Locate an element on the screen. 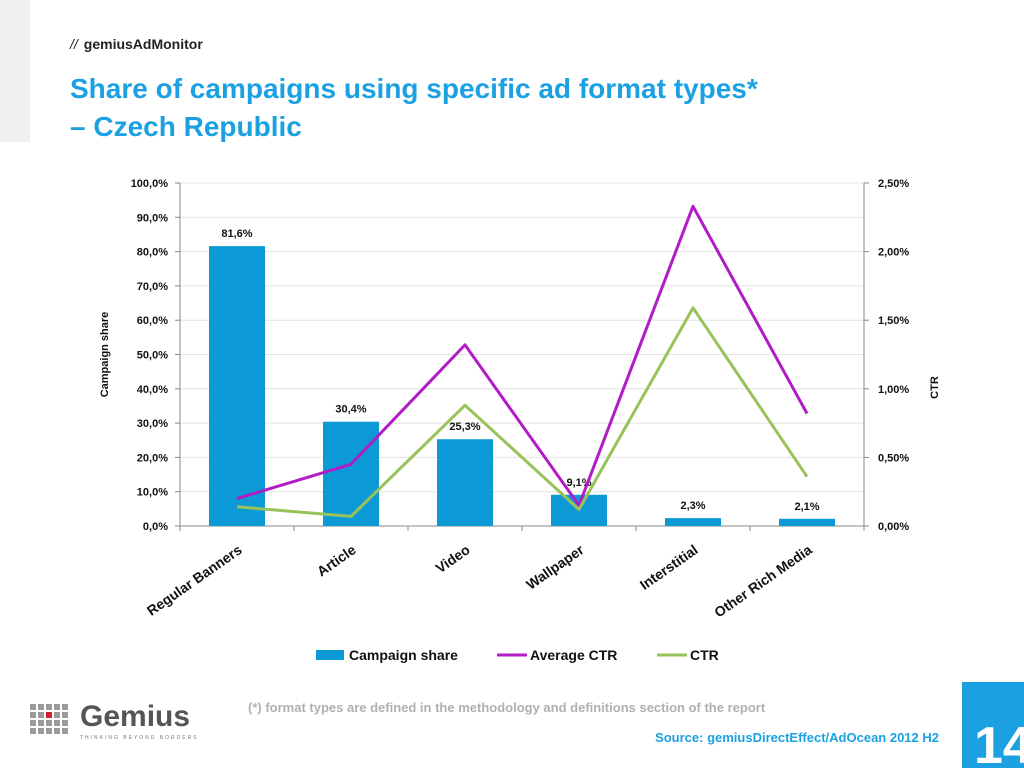 The image size is (1024, 768). logo-tagline: THINKING BEYOND BORDERS is located at coordinates (139, 738).